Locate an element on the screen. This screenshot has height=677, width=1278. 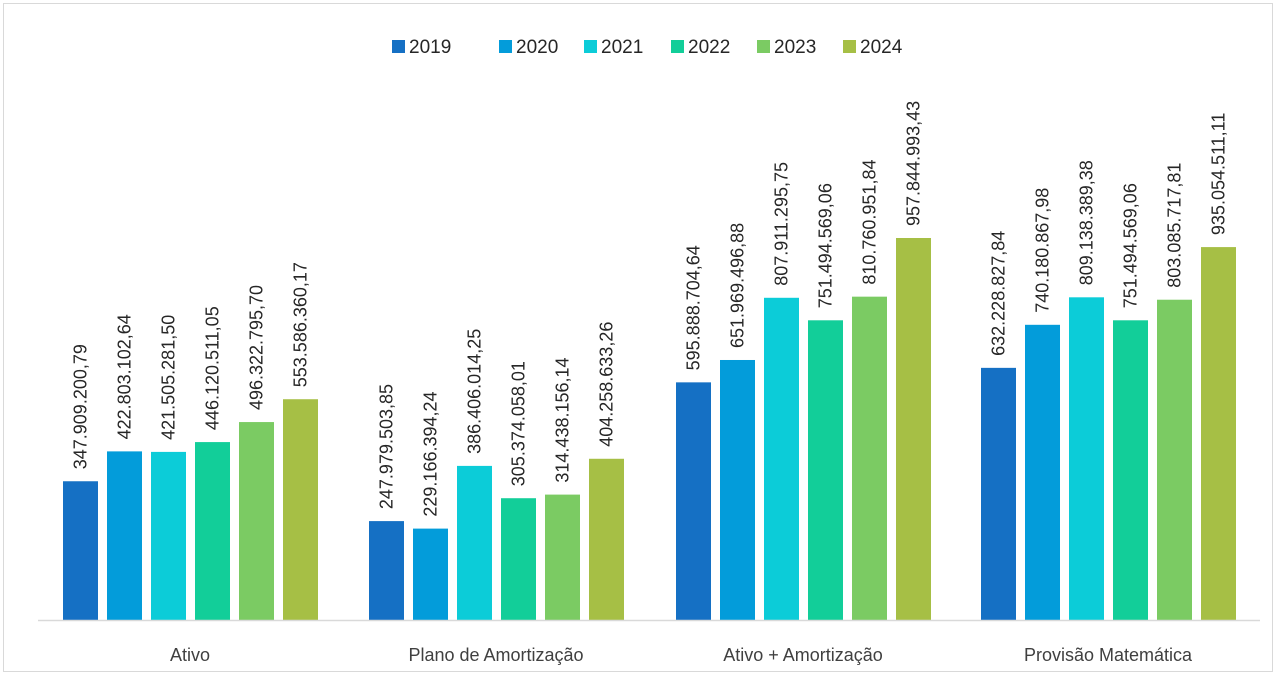
data-label-2024-2: 957.844.993,43 is located at coordinates (914, 163).